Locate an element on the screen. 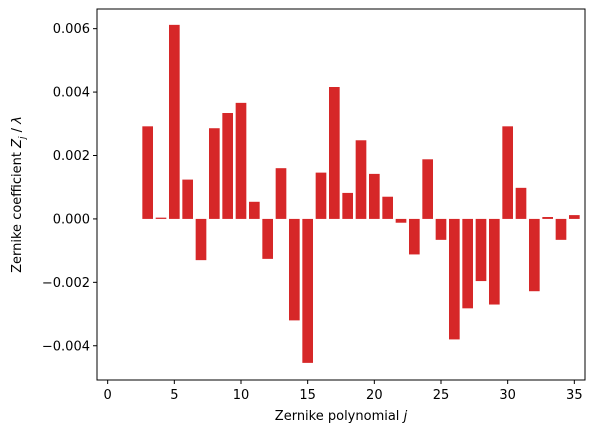 The image size is (601, 436). bar-j33 is located at coordinates (547, 218).